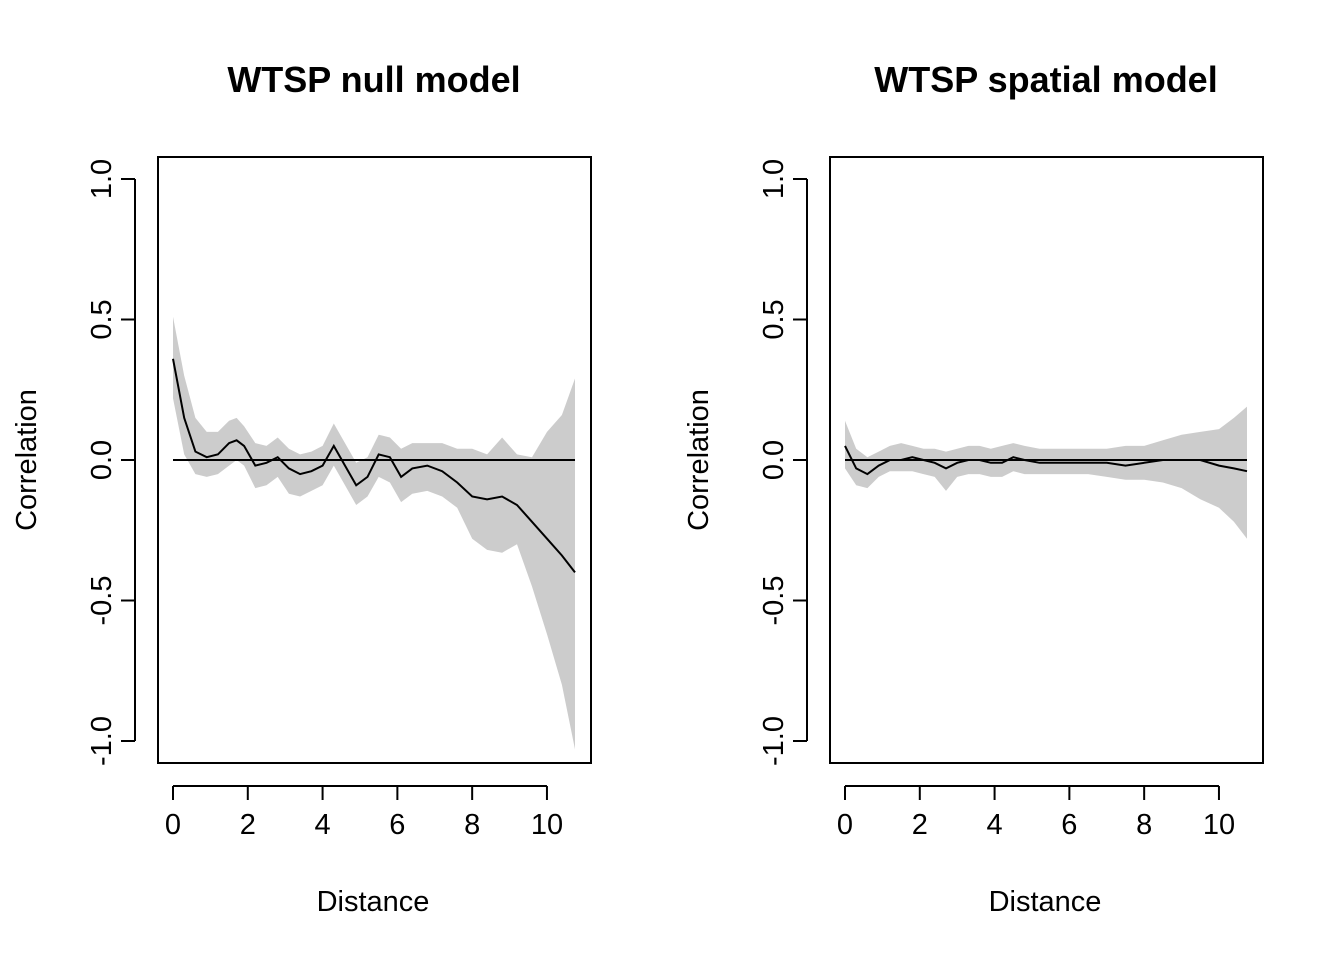 Image resolution: width=1344 pixels, height=960 pixels. What do you see at coordinates (373, 79) in the screenshot?
I see `chart-title: WTSP null model` at bounding box center [373, 79].